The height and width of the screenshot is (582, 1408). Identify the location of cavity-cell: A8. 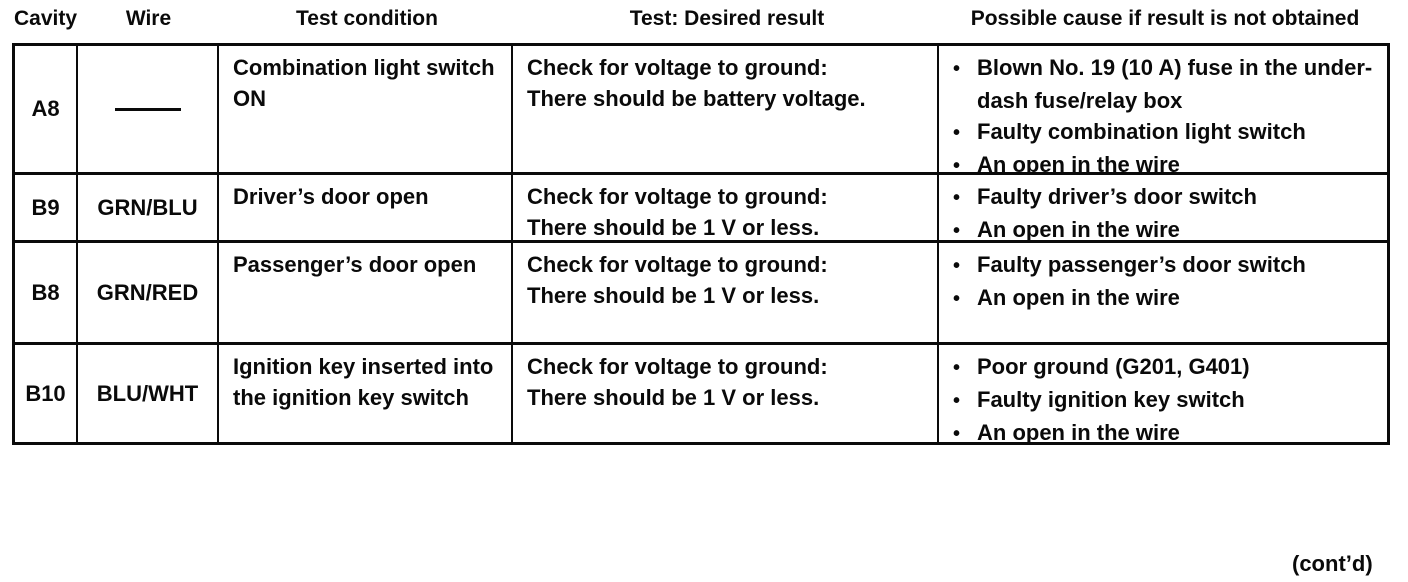
(46, 109).